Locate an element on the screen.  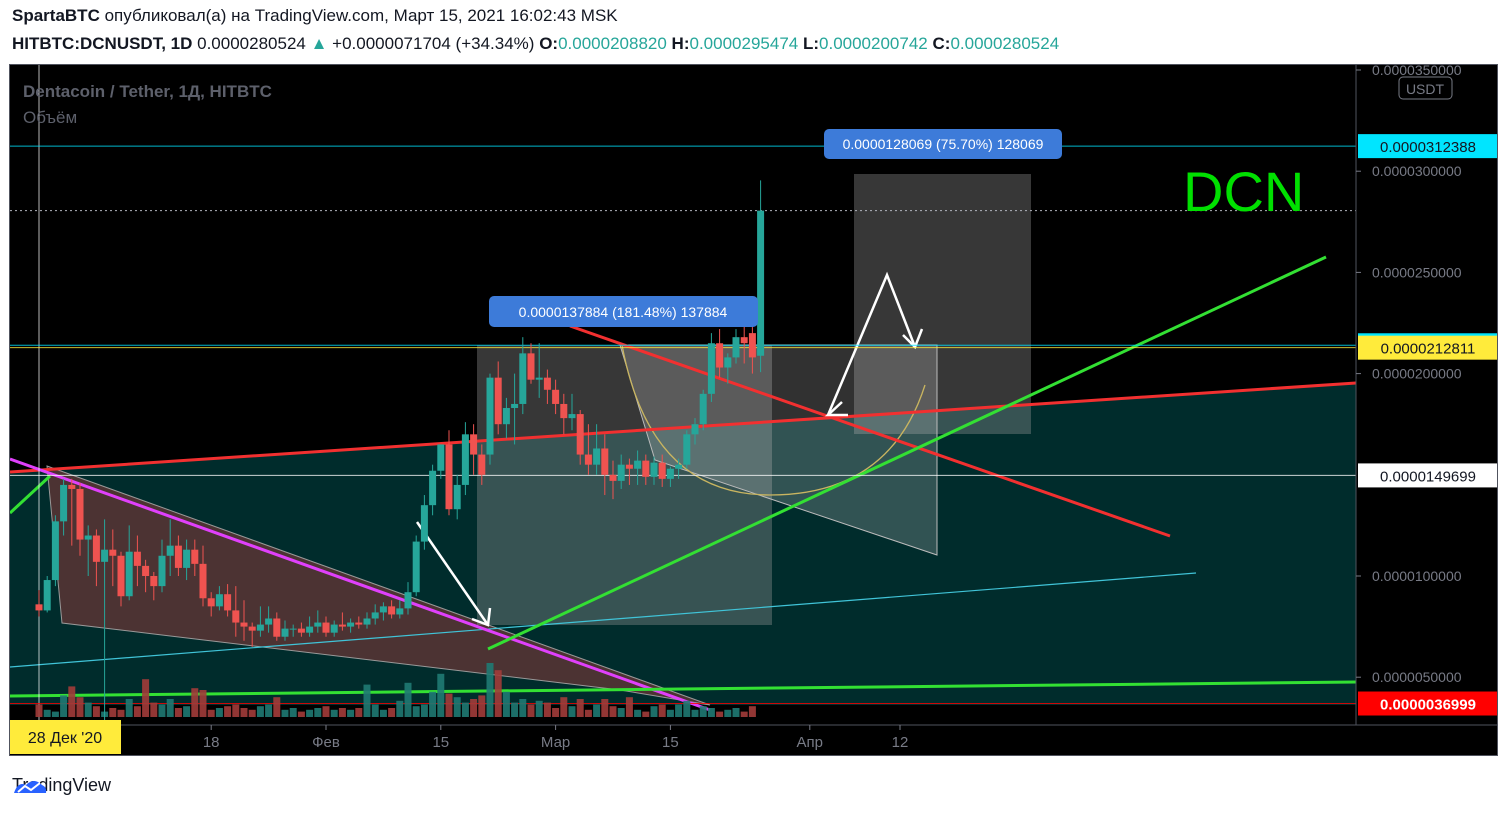
price-axis-bg is located at coordinates (1426, 395).